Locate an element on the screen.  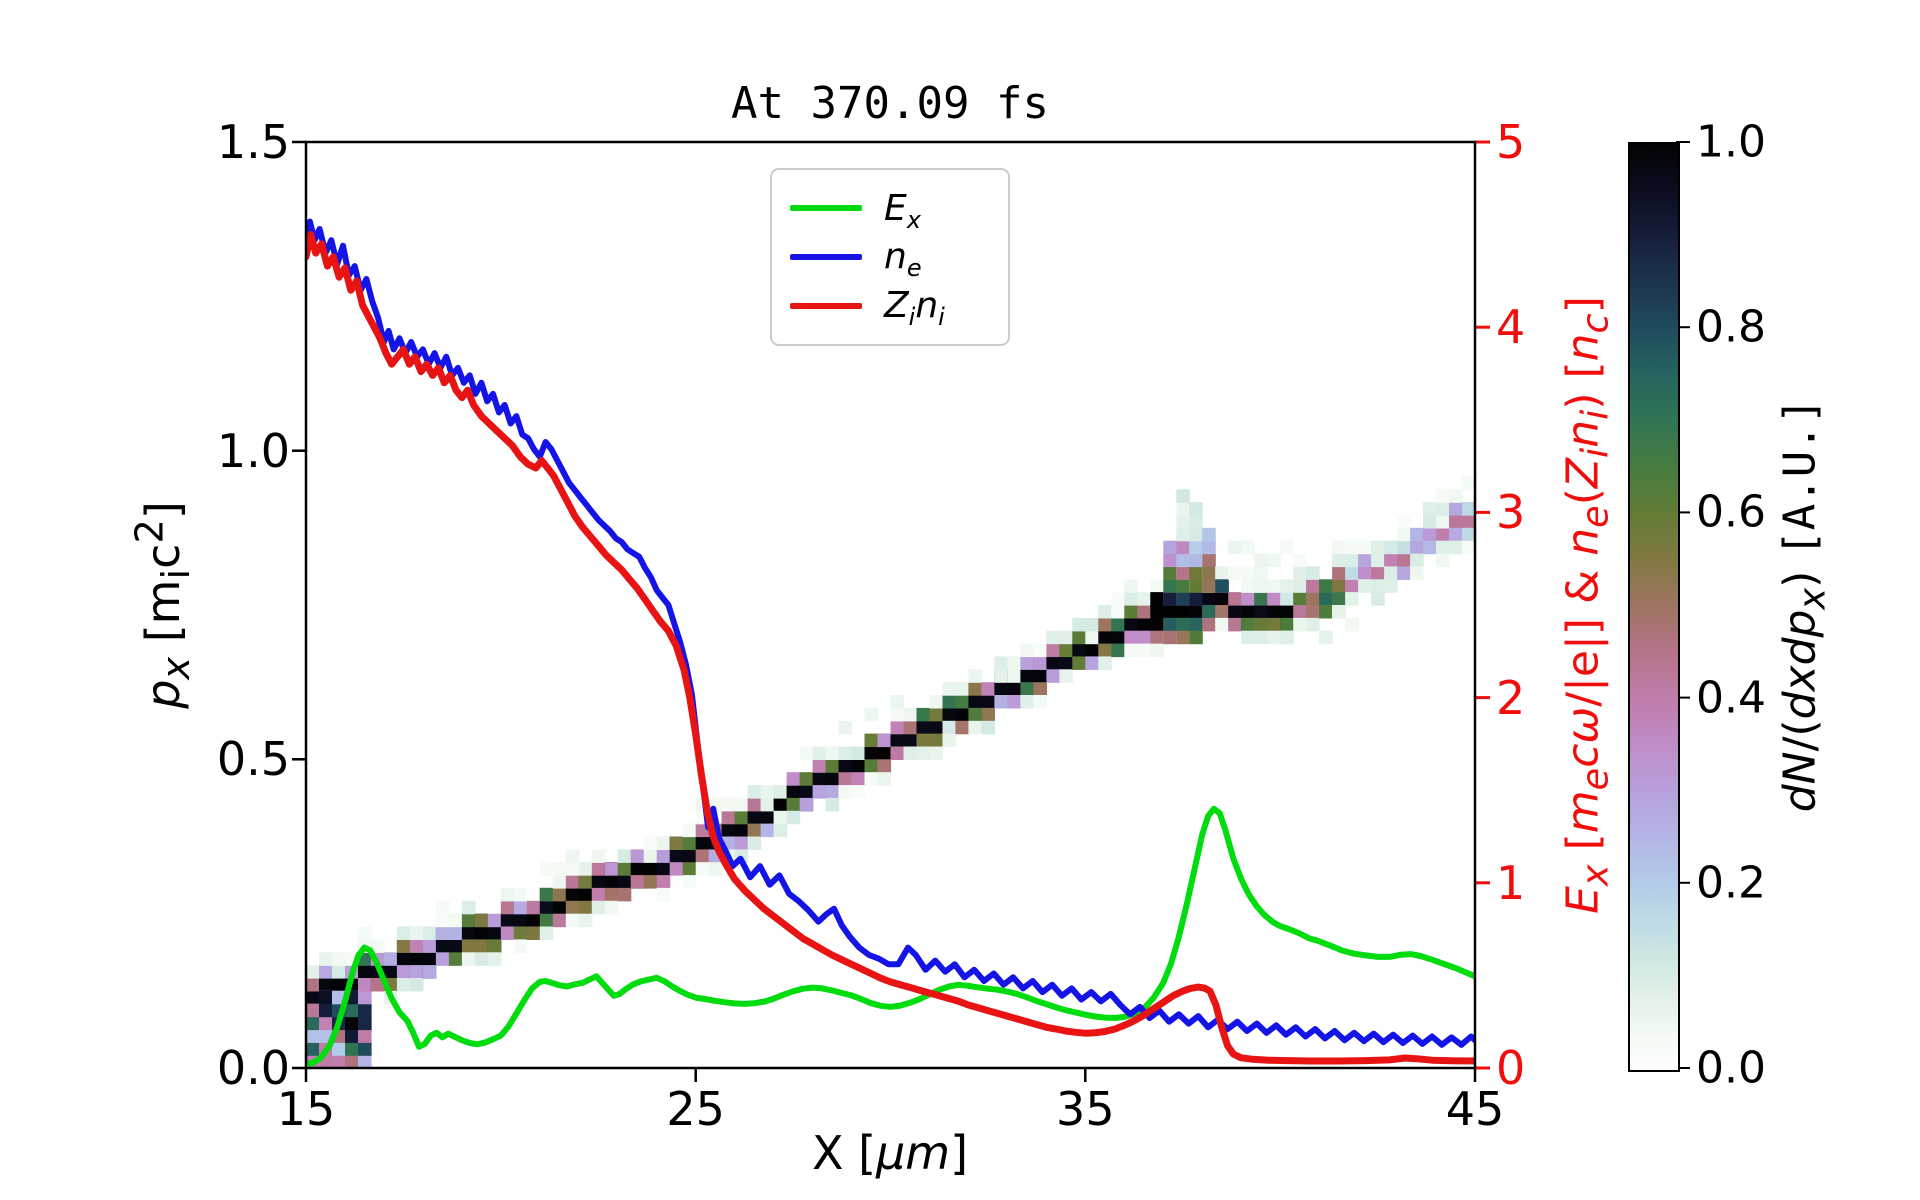
y-right-tick-label: 1 is located at coordinates (1511, 882).